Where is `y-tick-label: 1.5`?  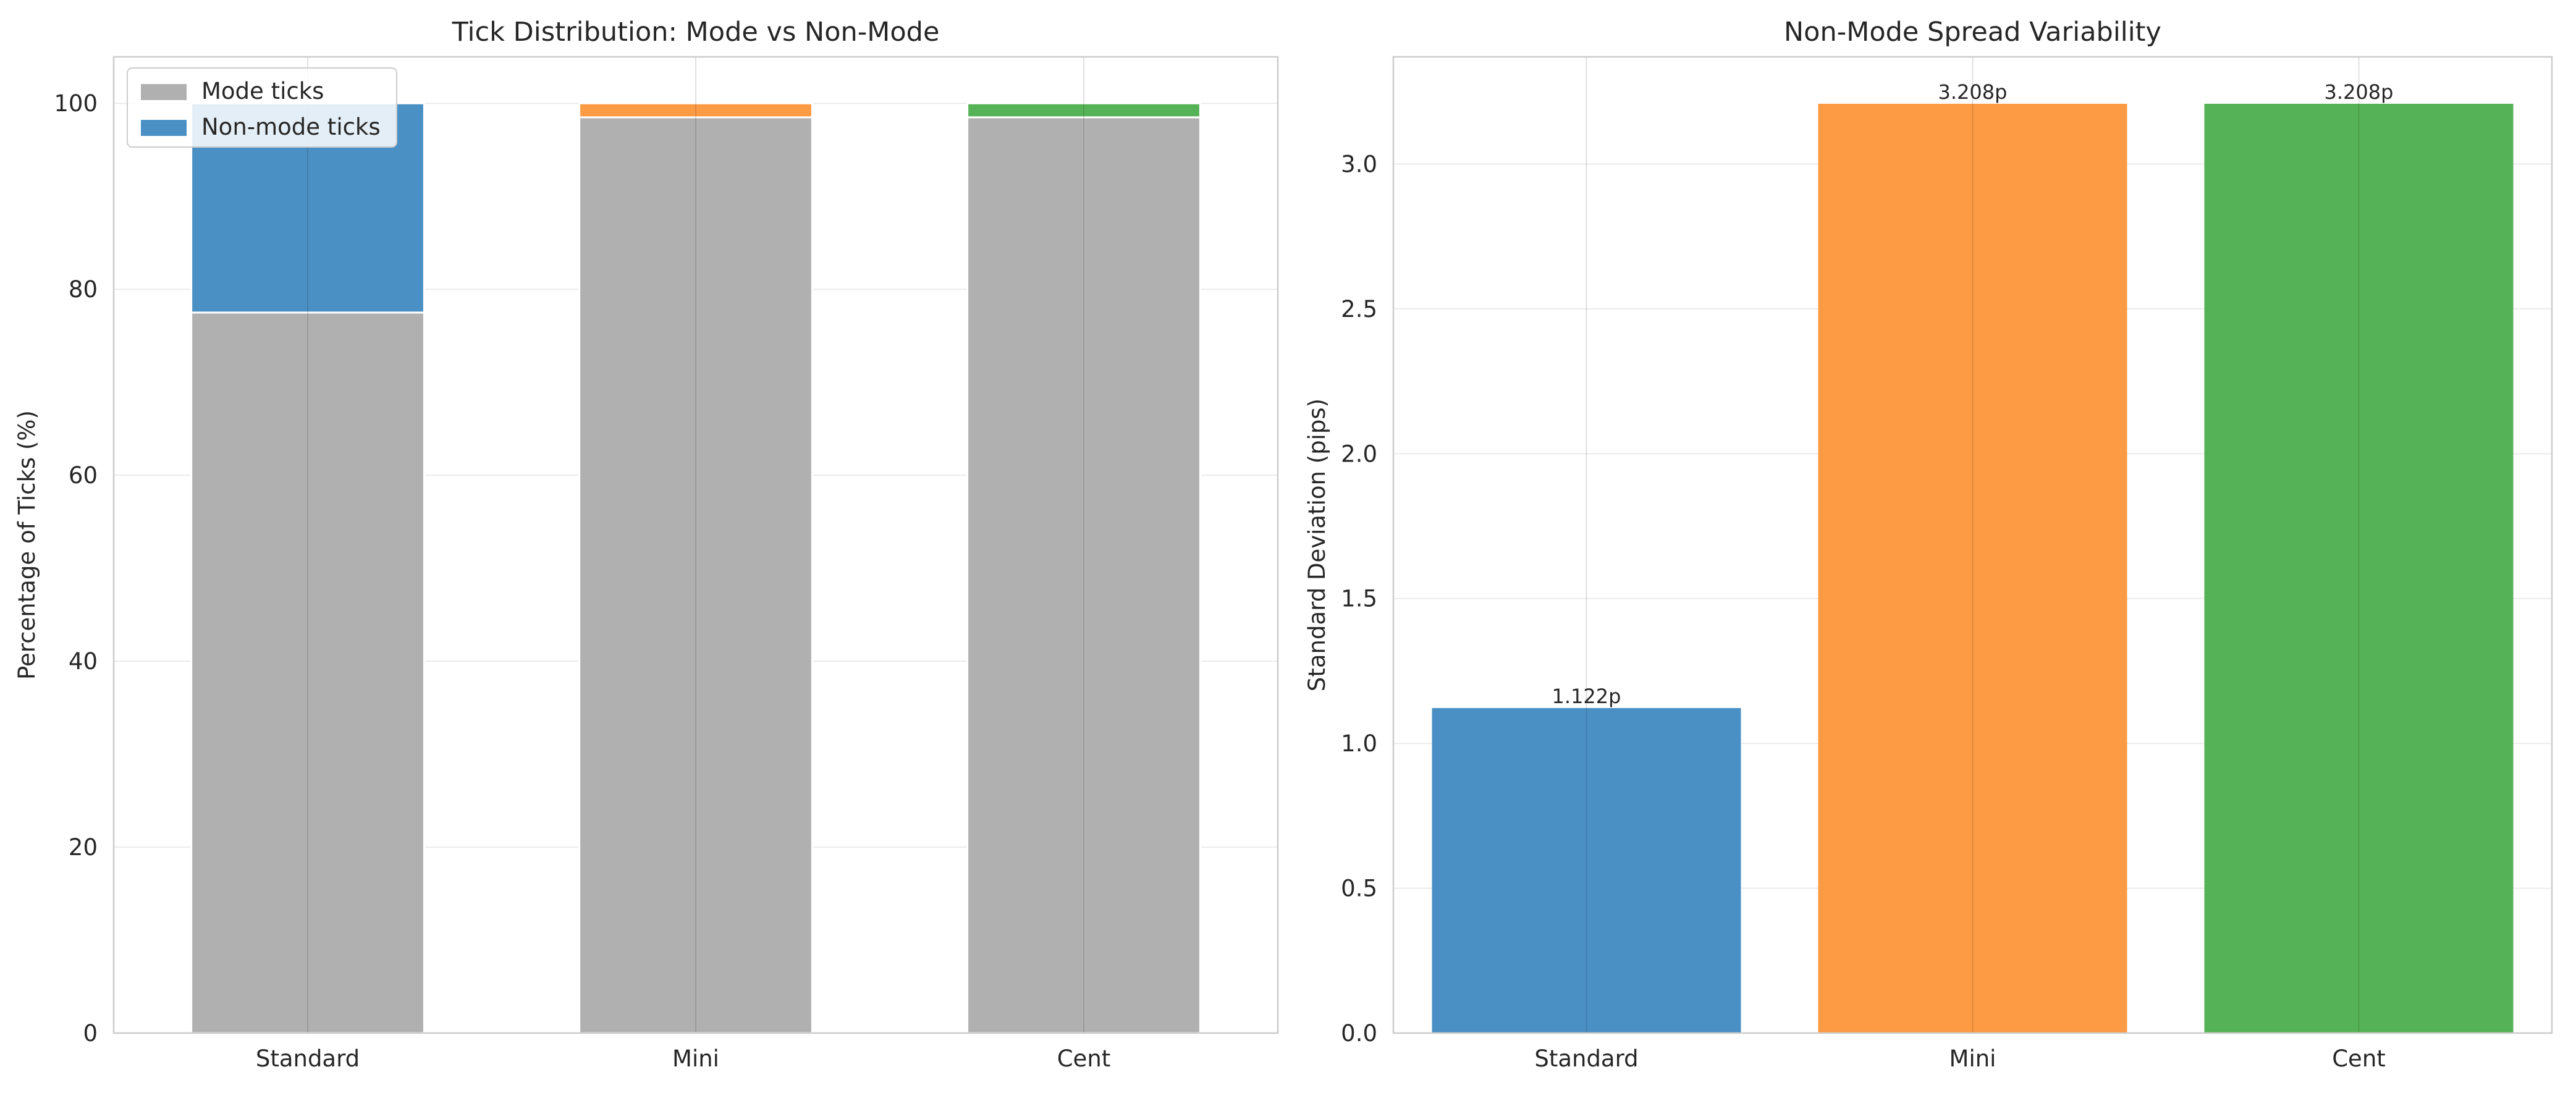 y-tick-label: 1.5 is located at coordinates (1359, 599).